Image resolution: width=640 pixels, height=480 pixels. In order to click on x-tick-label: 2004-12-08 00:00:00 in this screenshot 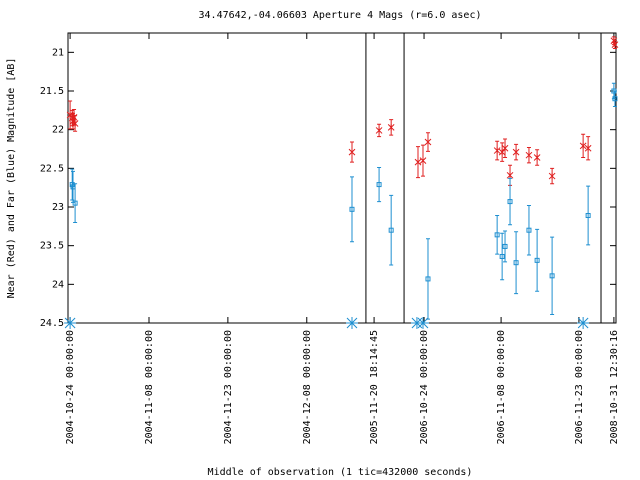, I will do `click(307, 387)`.